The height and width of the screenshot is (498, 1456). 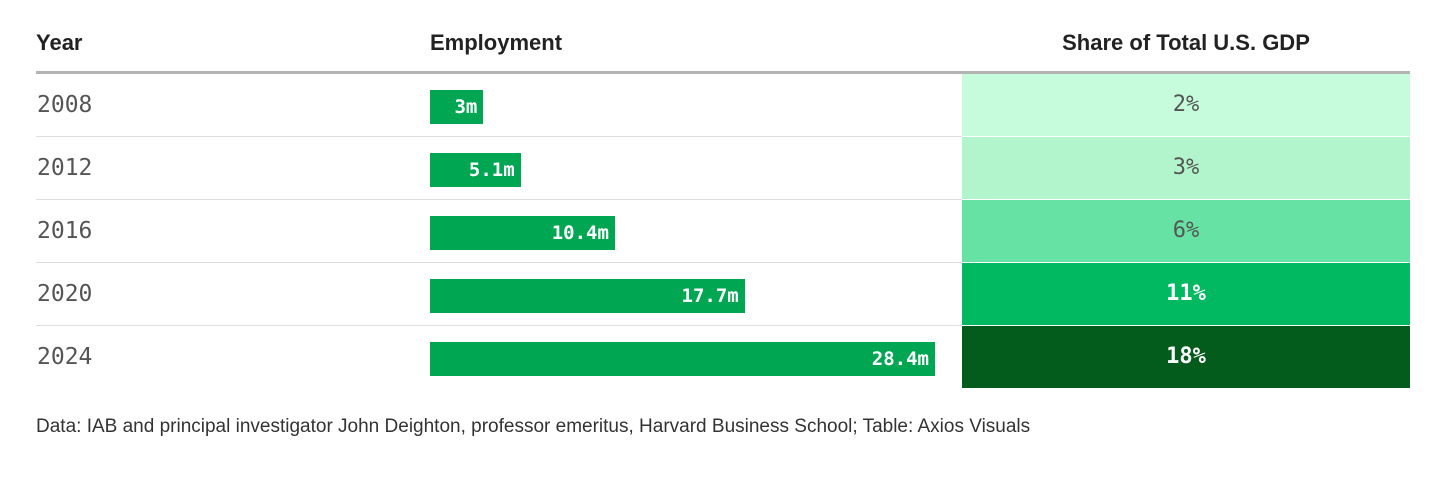 I want to click on header-rule, so click(x=723, y=72).